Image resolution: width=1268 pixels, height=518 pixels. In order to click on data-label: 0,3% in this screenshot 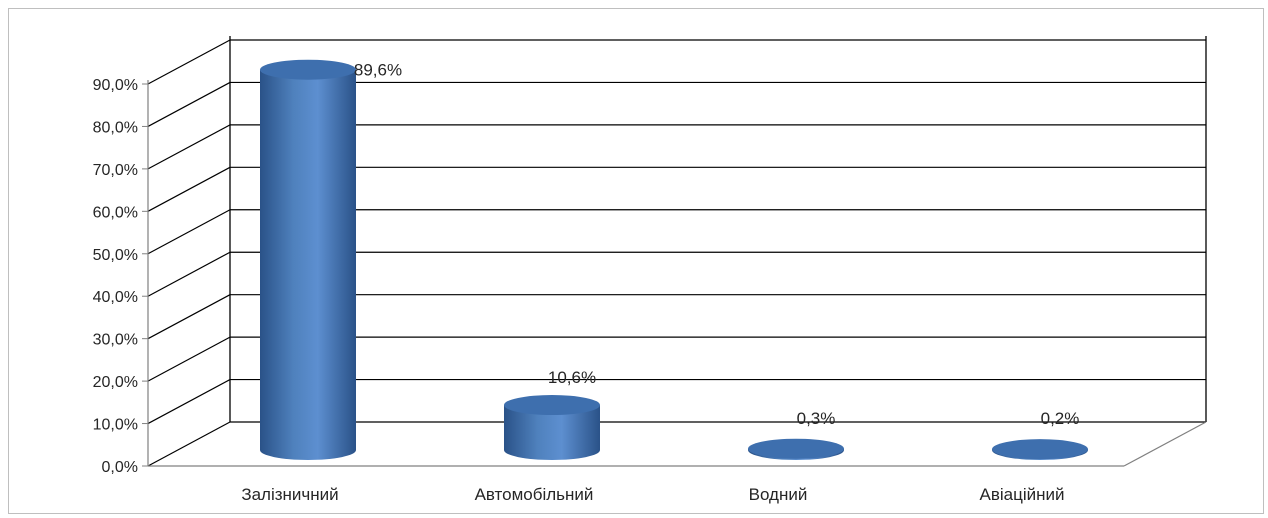, I will do `click(816, 418)`.